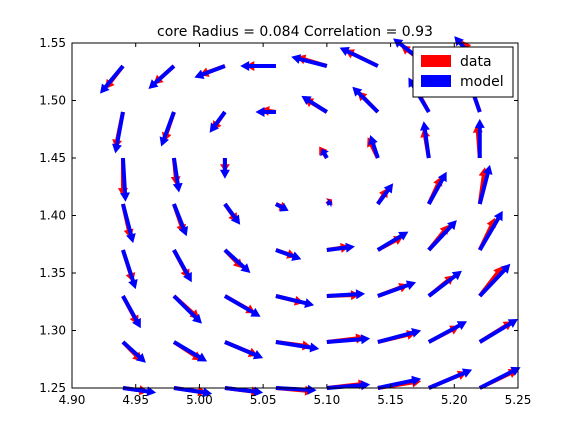  I want to click on legend-swatch-model, so click(436, 81).